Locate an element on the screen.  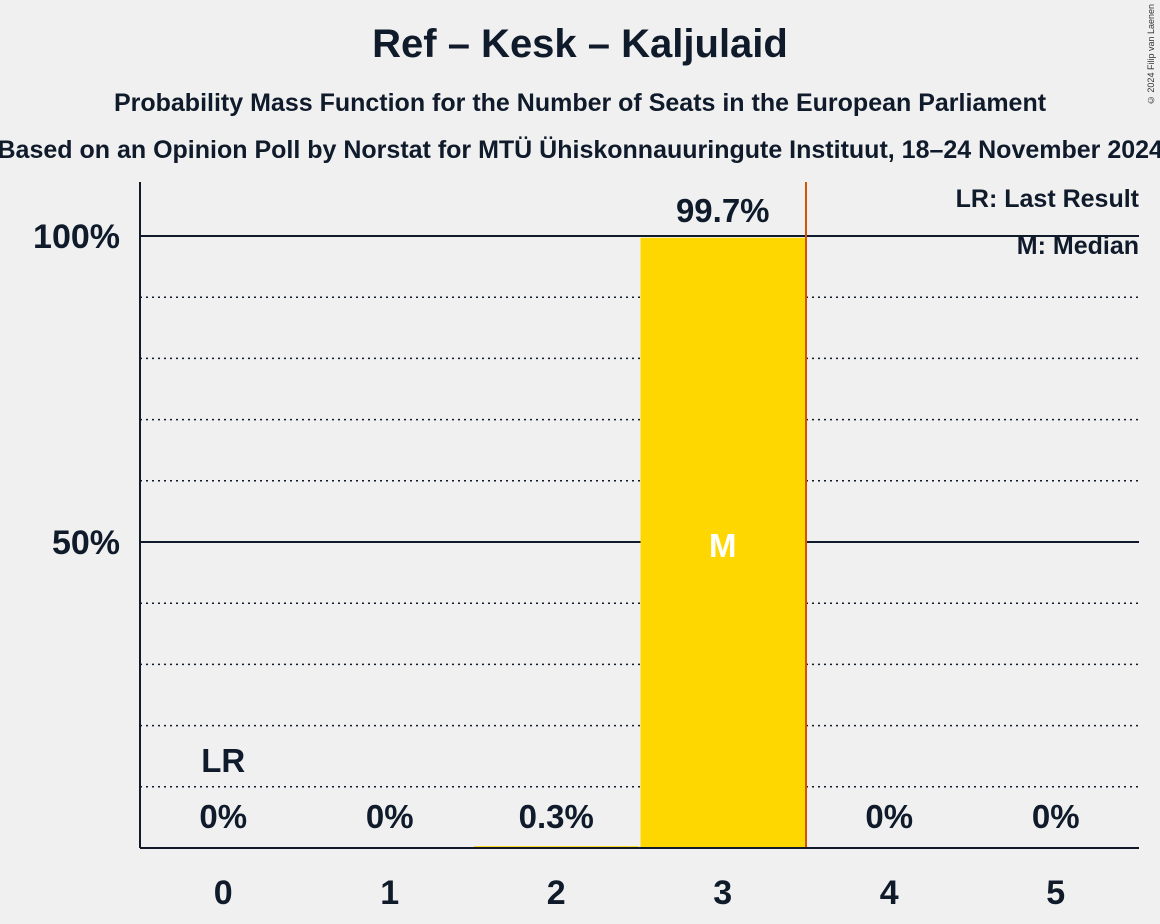
bar is located at coordinates (722, 542).